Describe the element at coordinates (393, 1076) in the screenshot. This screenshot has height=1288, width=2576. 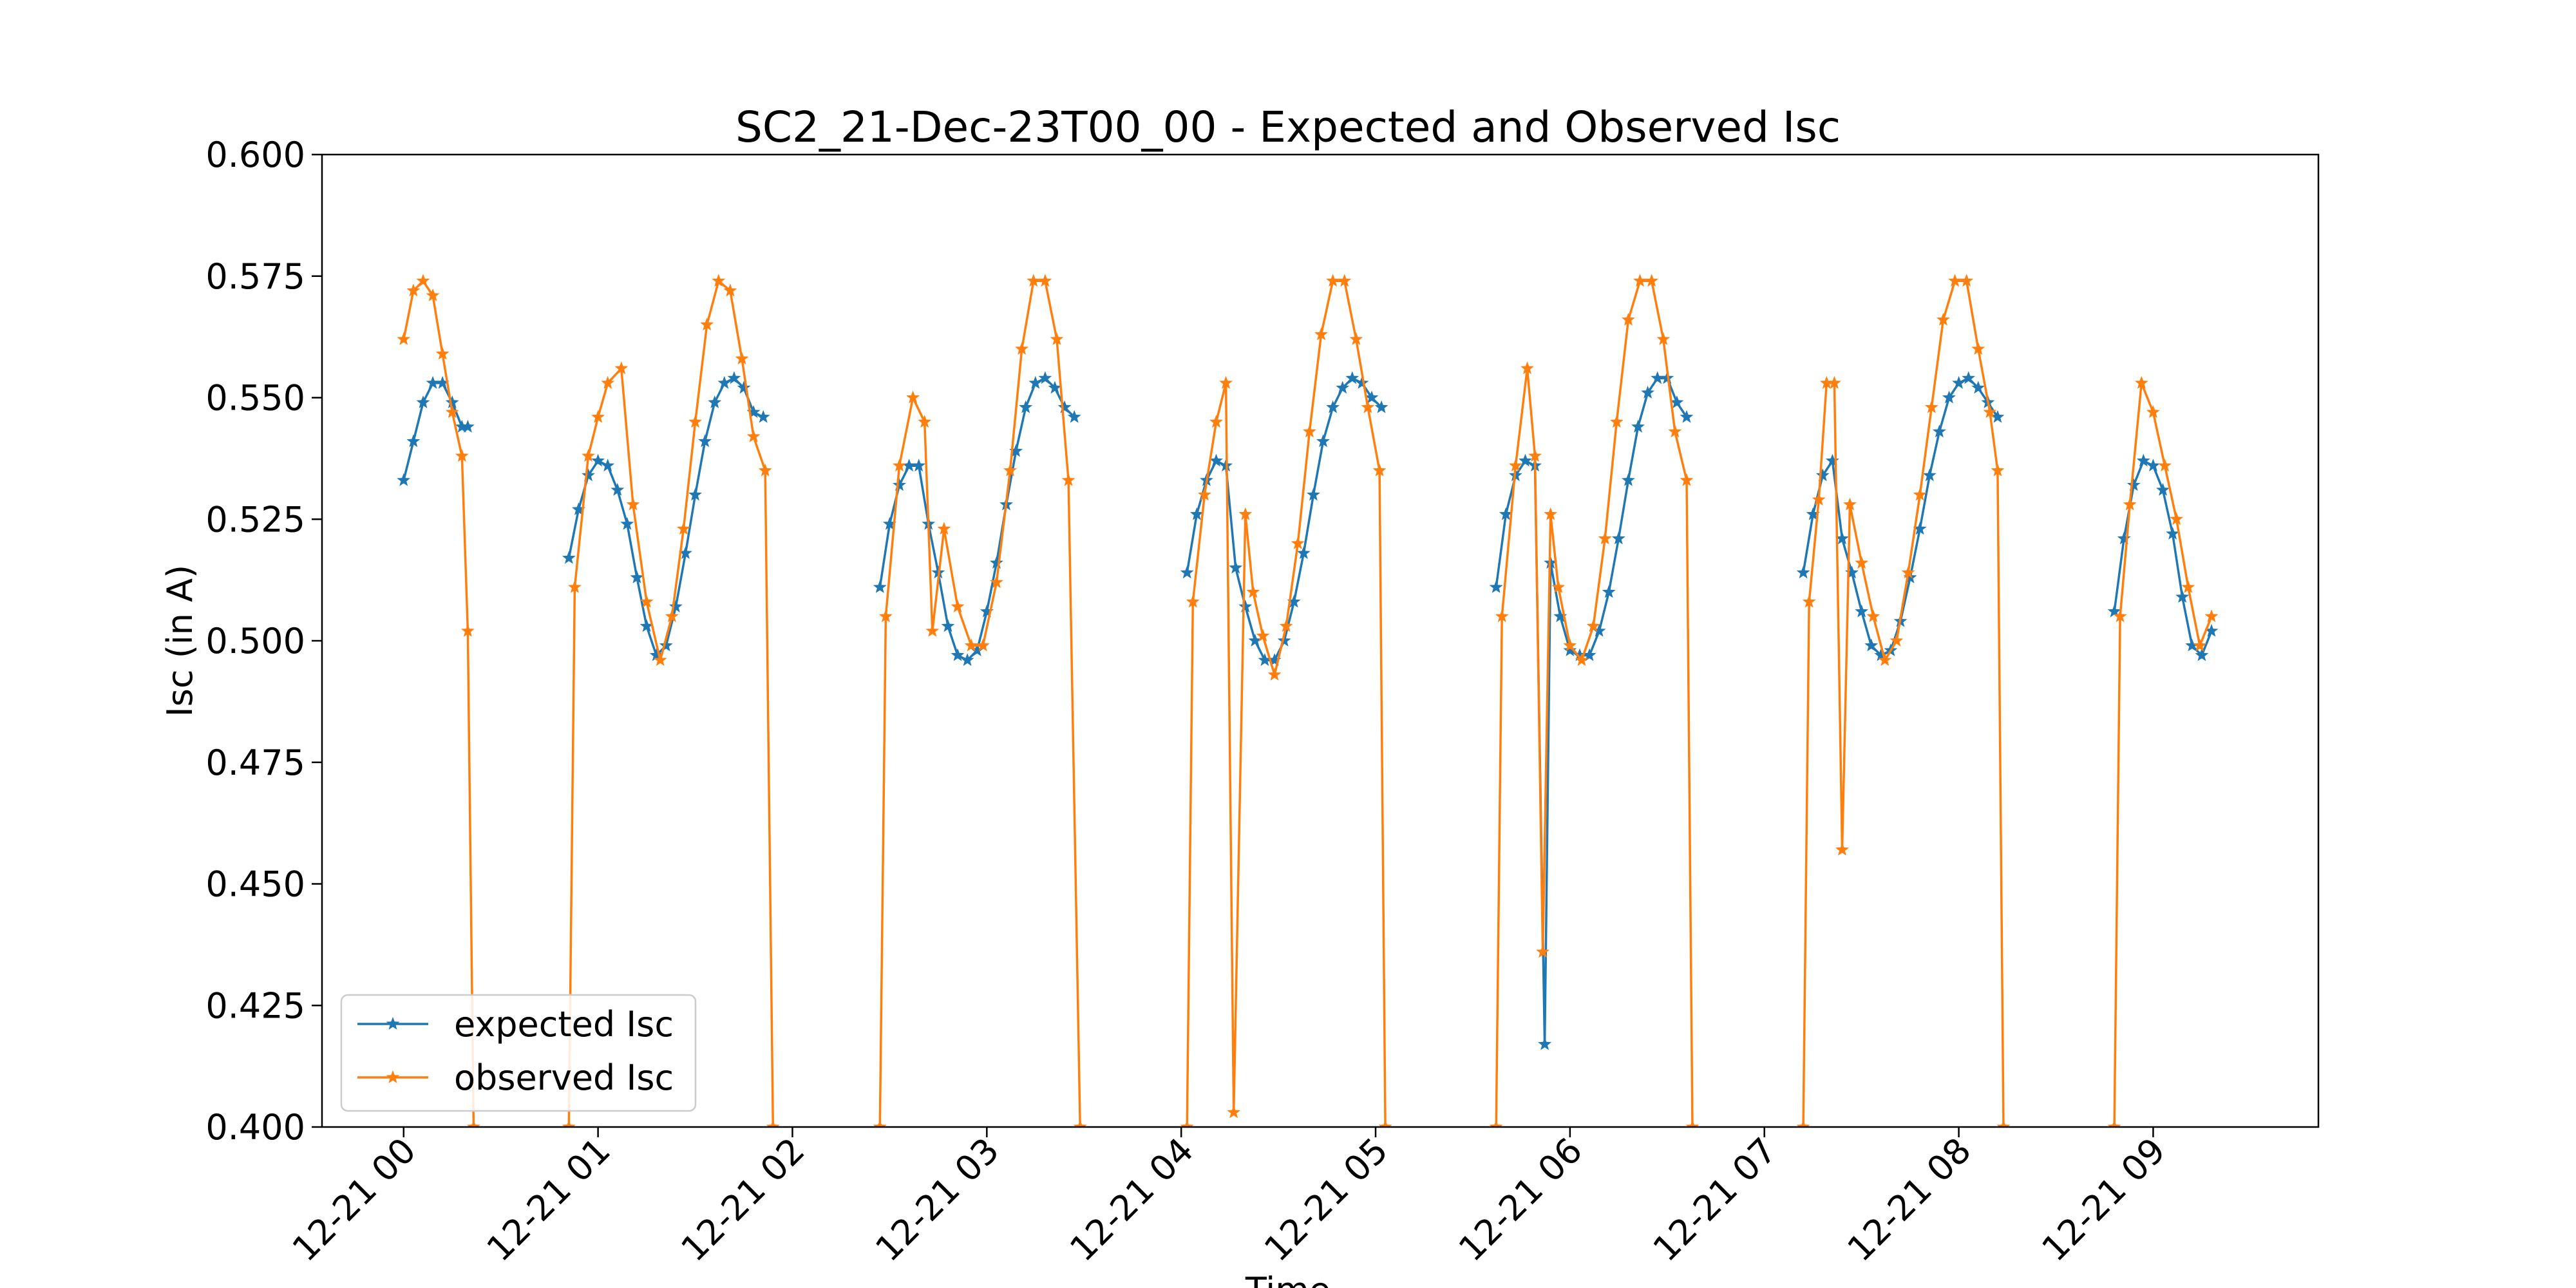
I see `legend-marker` at that location.